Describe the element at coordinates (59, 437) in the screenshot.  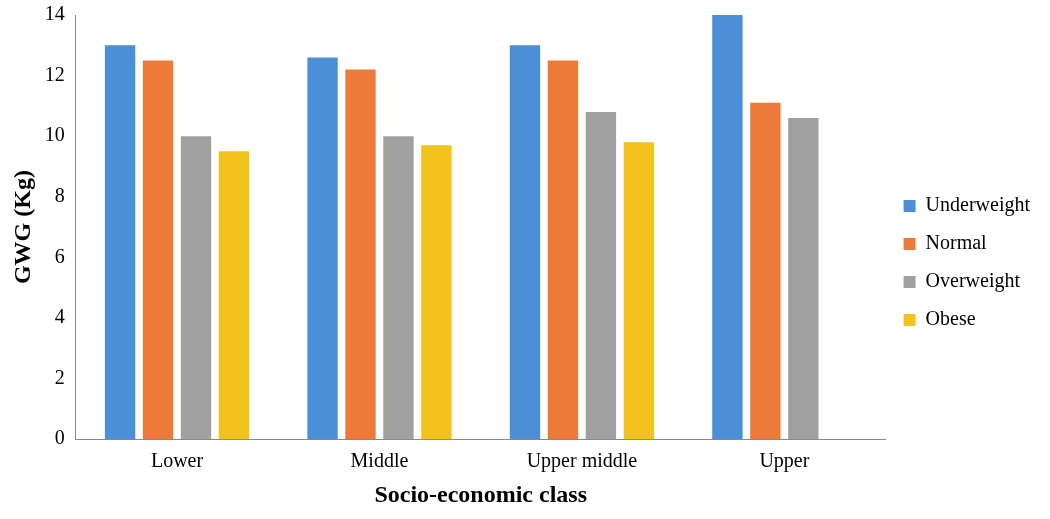
I see `y-tick-label: 0` at that location.